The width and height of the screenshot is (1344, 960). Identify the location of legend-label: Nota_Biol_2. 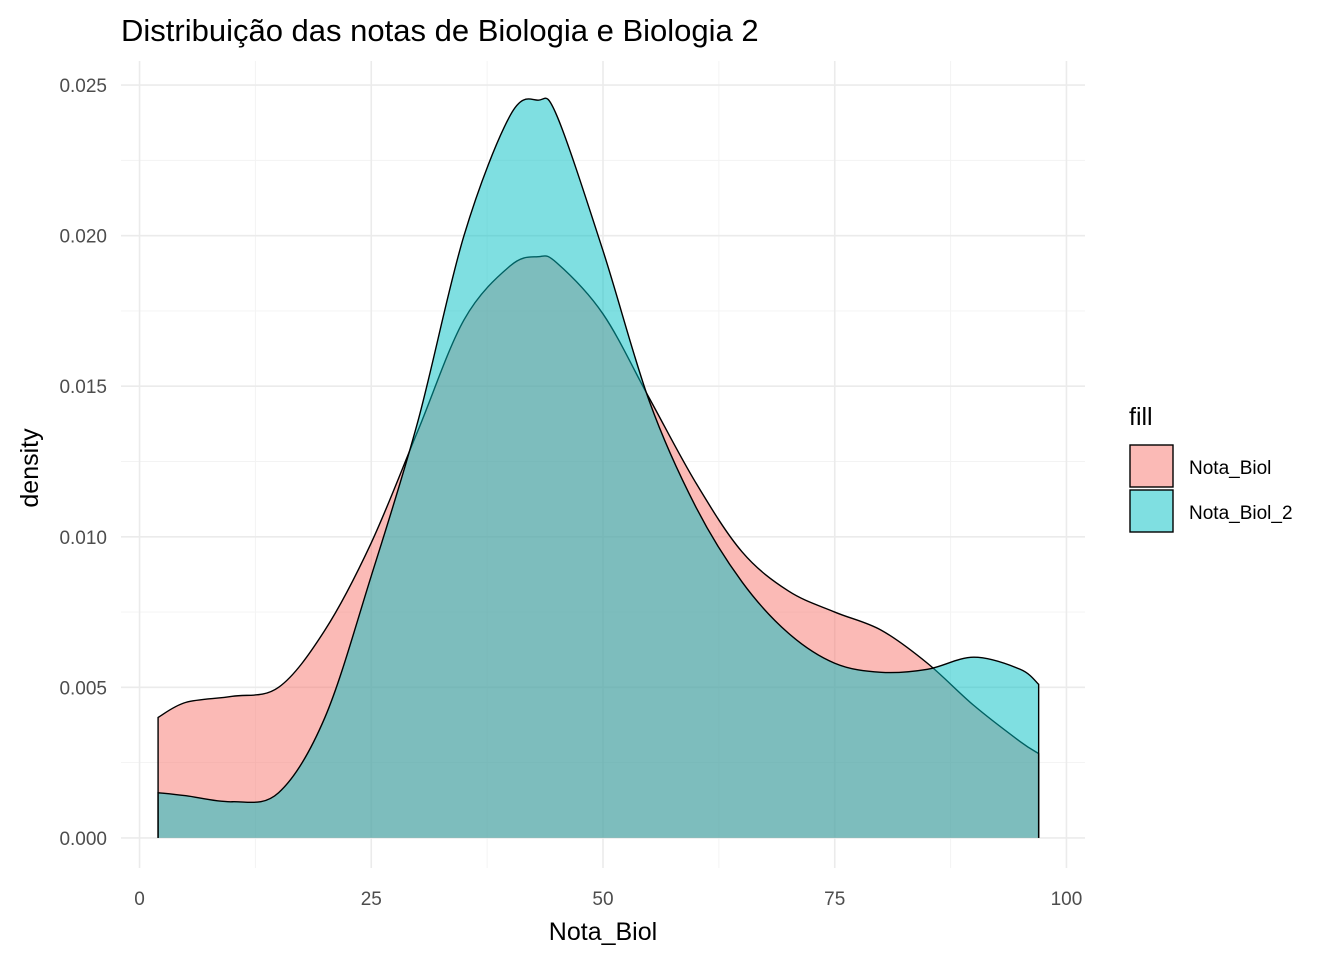
(1241, 513).